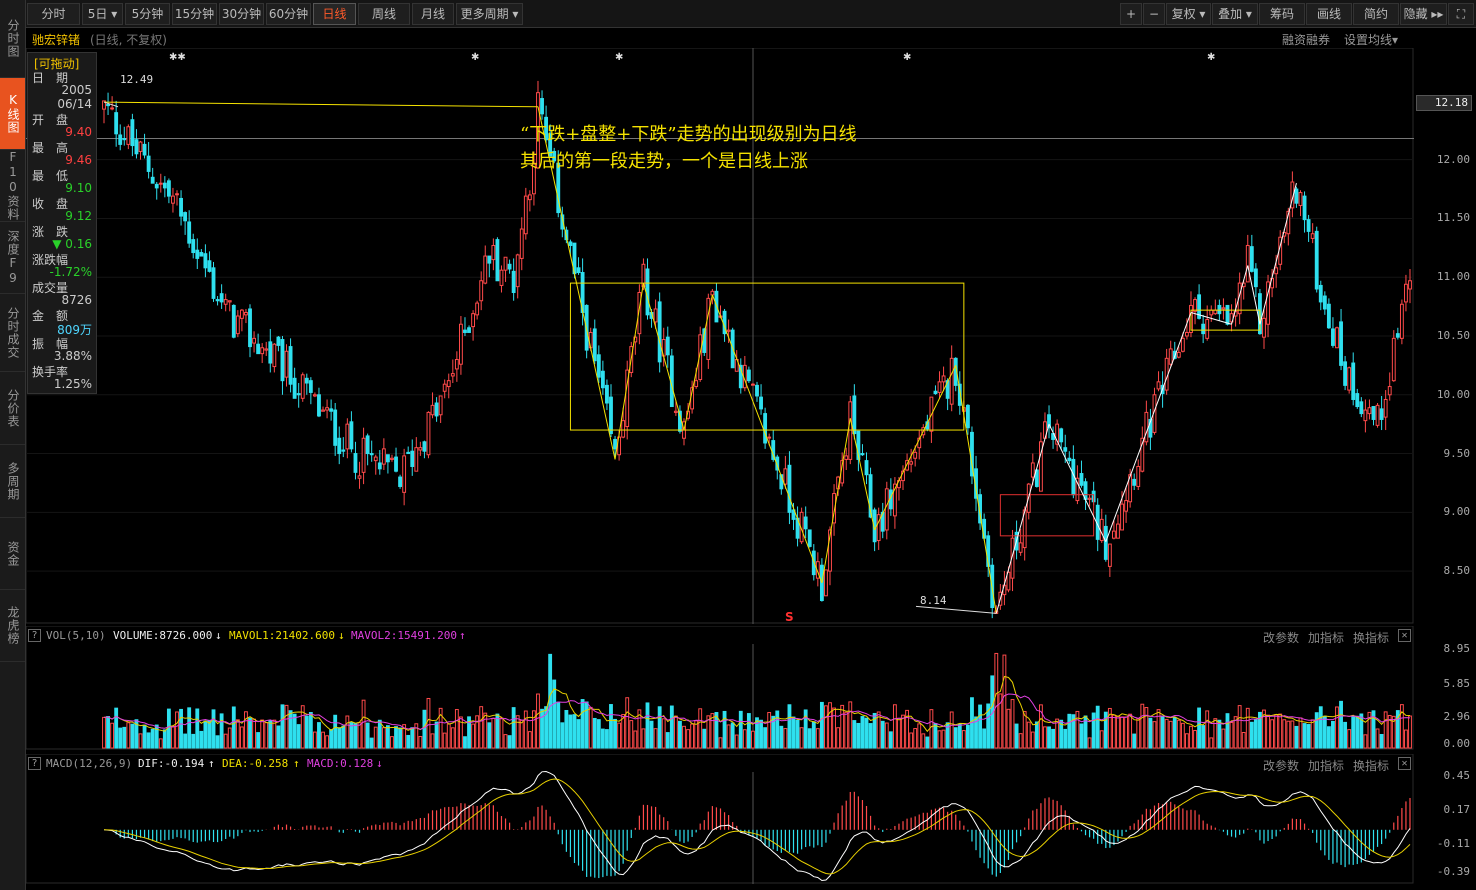 This screenshot has height=890, width=1476. What do you see at coordinates (288, 14) in the screenshot?
I see `period-button-5: 60分钟` at bounding box center [288, 14].